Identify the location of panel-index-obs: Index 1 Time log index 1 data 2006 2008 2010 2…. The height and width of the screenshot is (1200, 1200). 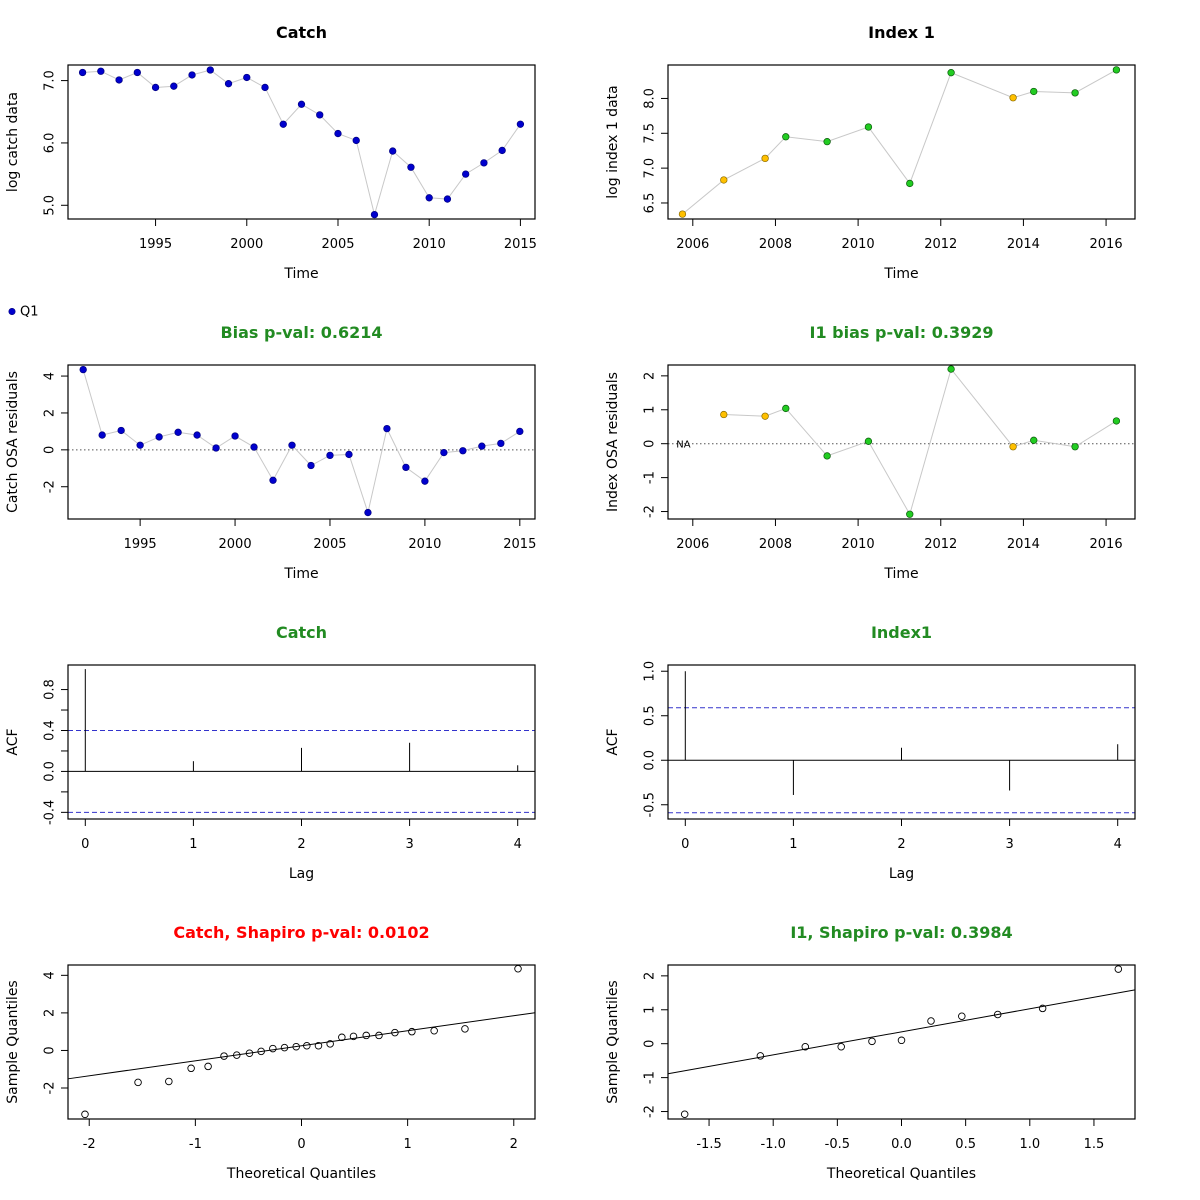
(870, 152).